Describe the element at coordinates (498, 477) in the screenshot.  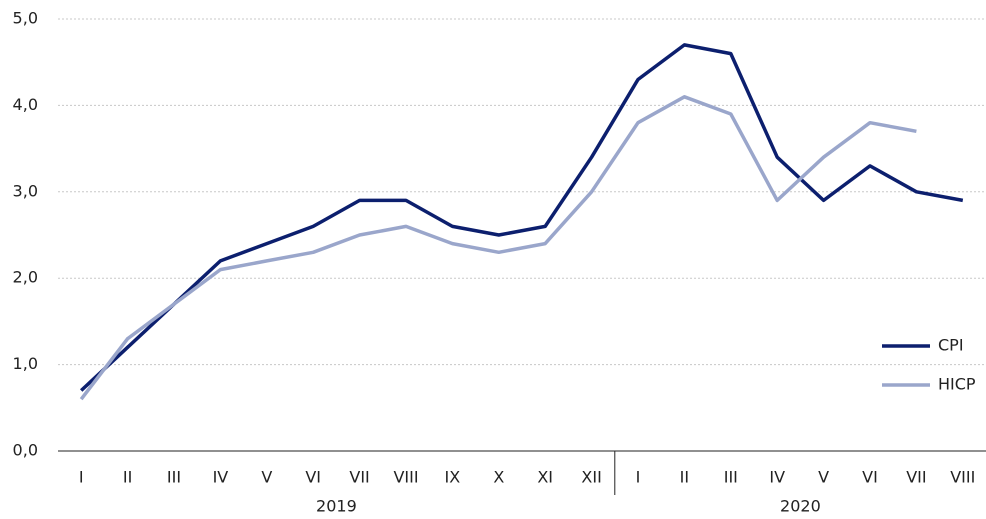
I see `x-tick-label: X` at that location.